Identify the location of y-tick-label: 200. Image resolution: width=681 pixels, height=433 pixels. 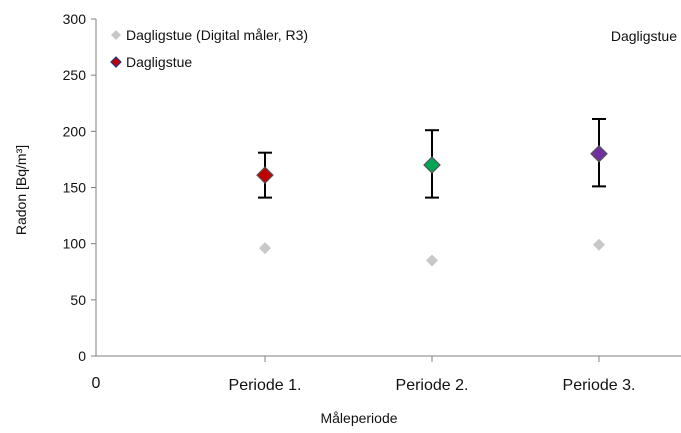
(75, 131).